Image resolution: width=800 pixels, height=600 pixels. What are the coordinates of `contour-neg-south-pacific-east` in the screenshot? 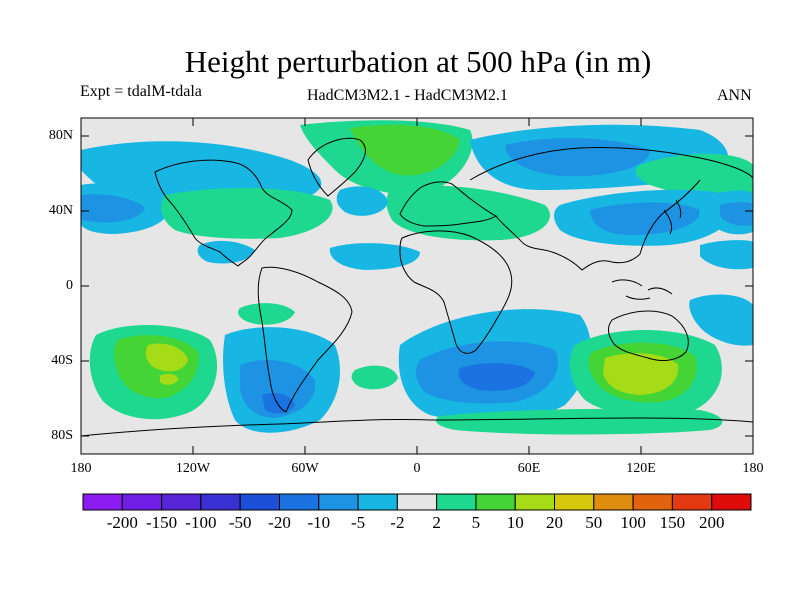 It's located at (721, 320).